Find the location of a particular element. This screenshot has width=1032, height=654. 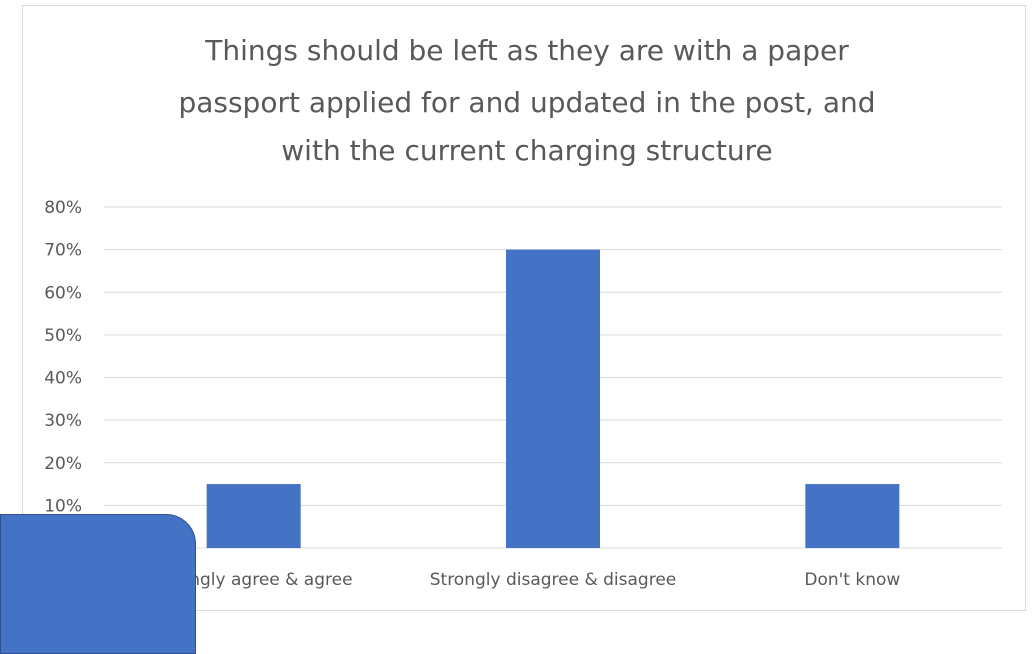

chart-title-line-3: with the current charging structure is located at coordinates (526, 150).